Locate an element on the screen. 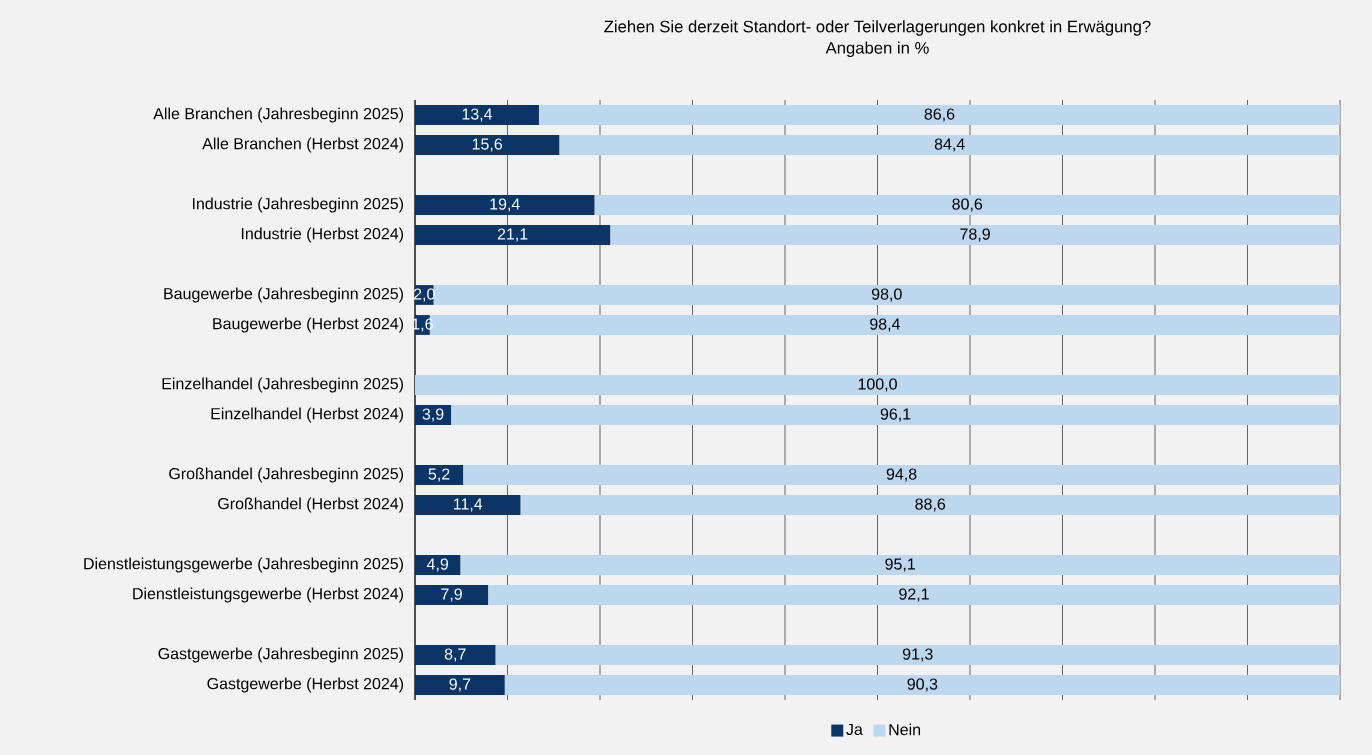  y-tick-label: Alle Branchen (Herbst 2024) is located at coordinates (303, 145).